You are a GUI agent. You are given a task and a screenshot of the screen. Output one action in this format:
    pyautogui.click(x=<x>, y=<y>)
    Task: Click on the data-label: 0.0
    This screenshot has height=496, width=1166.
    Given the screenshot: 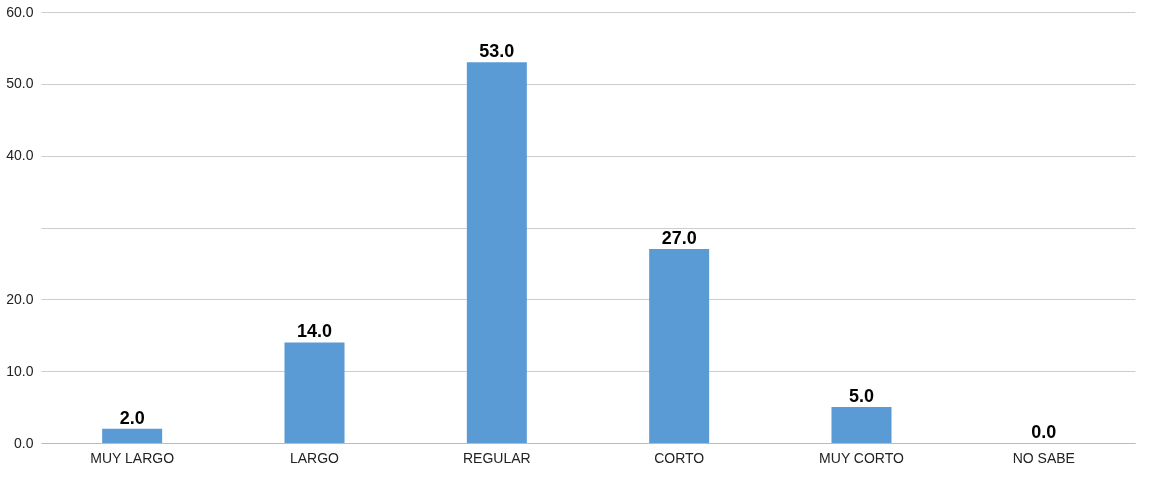 What is the action you would take?
    pyautogui.click(x=1044, y=432)
    